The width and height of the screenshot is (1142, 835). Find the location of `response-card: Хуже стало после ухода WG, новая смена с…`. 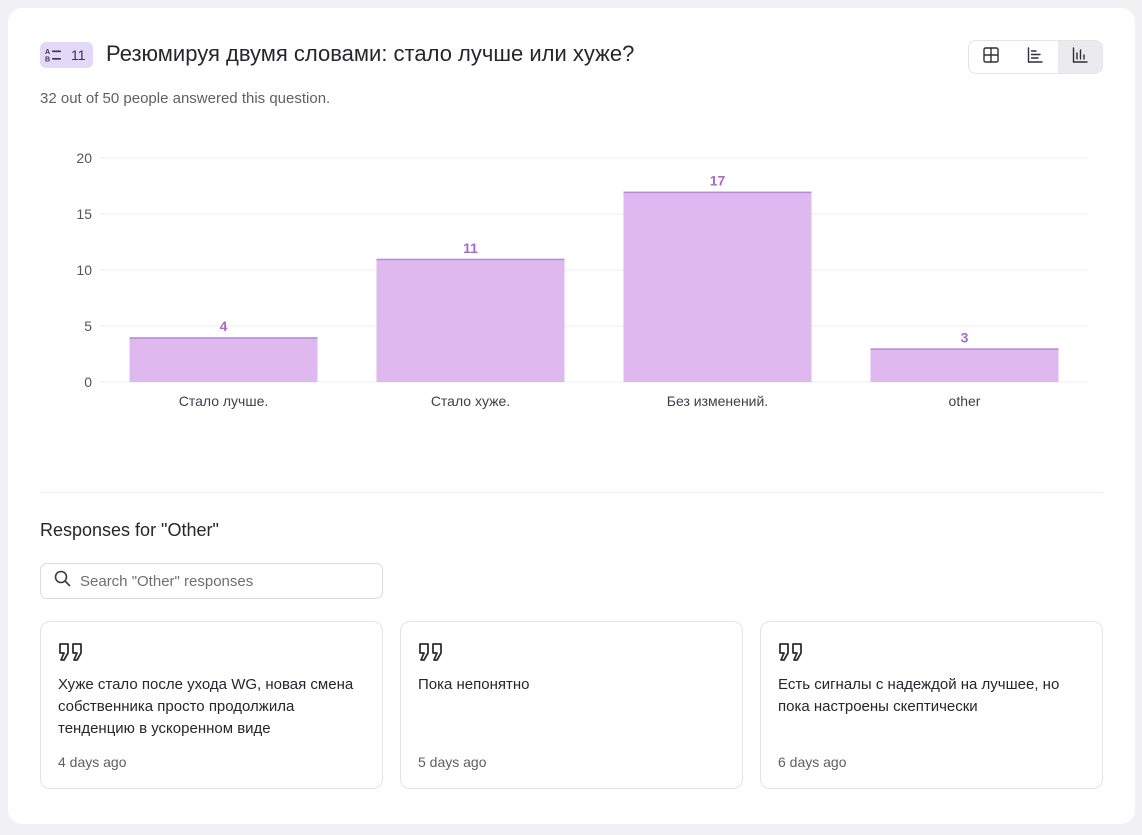

response-card: Хуже стало после ухода WG, новая смена с… is located at coordinates (211, 705).